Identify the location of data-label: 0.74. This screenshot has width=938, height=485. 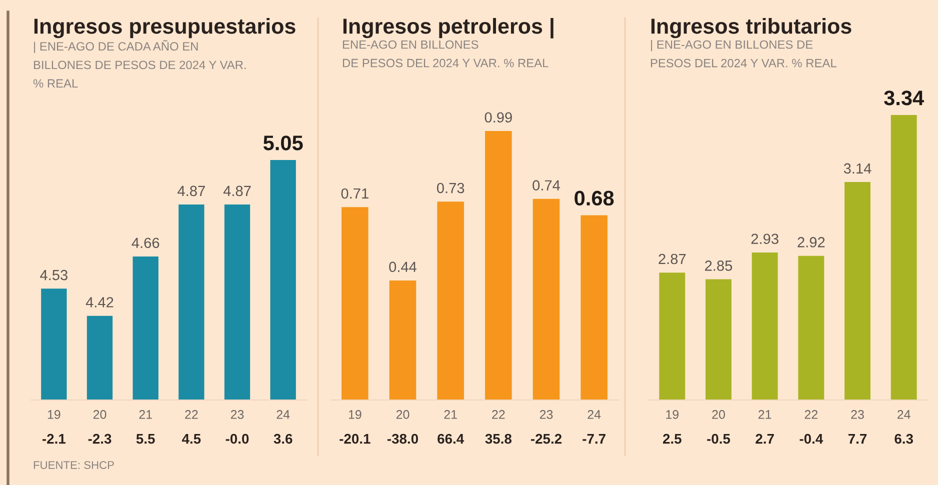
(546, 185).